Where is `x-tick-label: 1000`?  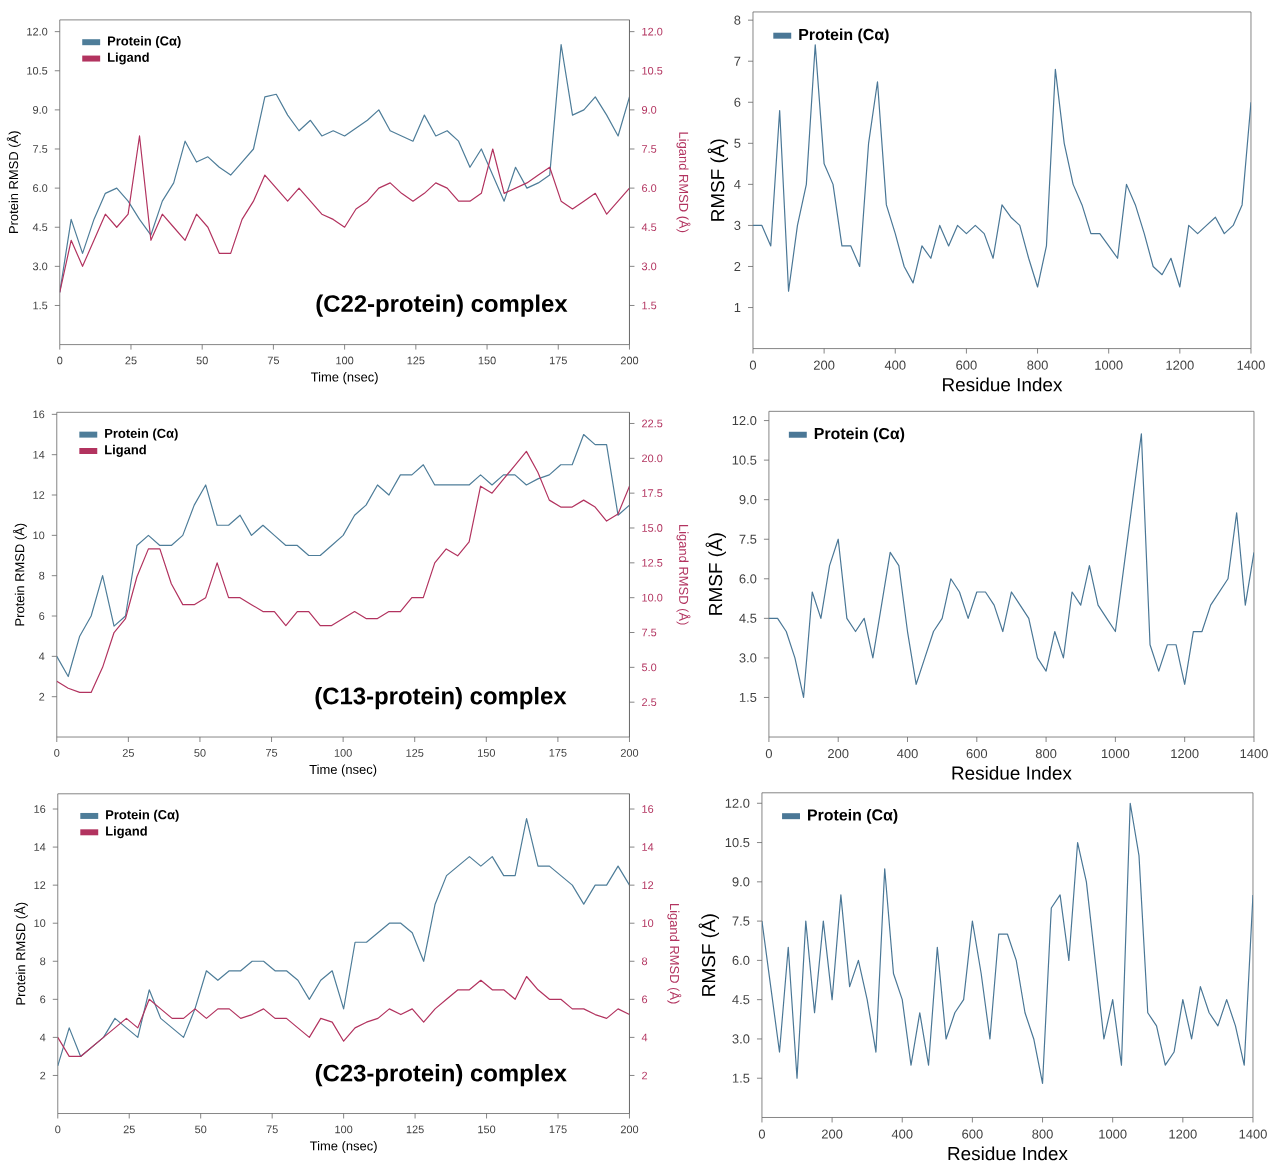 x-tick-label: 1000 is located at coordinates (1109, 365).